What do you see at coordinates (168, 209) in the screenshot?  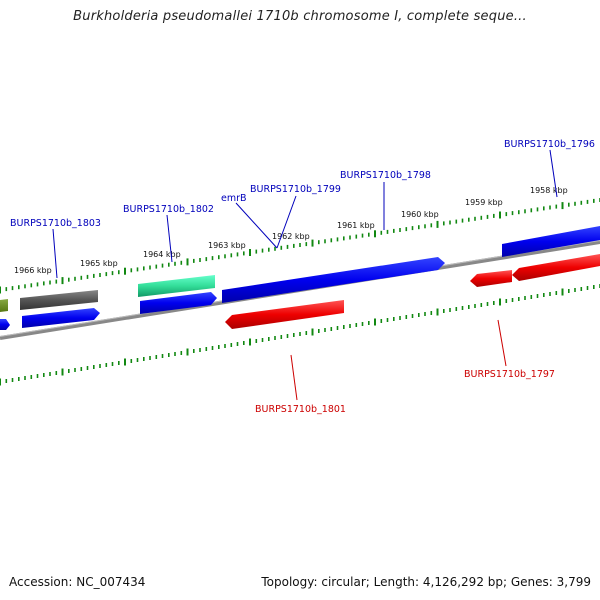 I see `gene-label-1802: BURPS1710b_1802` at bounding box center [168, 209].